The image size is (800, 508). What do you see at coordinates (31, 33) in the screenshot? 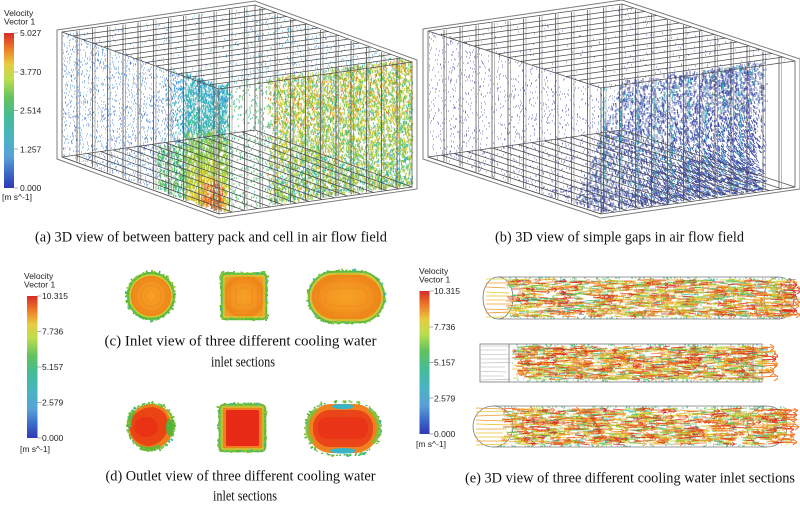
I see `svg-text: 5.027` at bounding box center [31, 33].